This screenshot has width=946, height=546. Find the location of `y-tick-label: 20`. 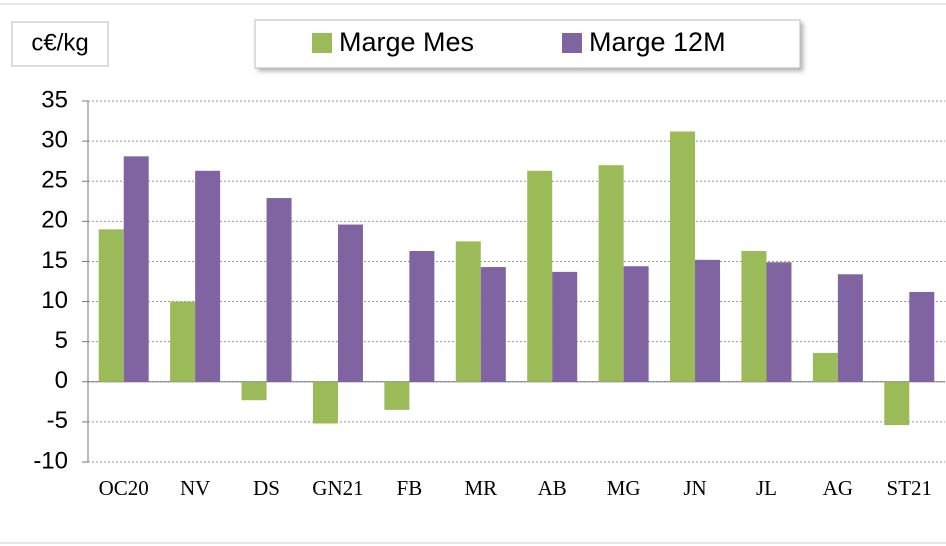

y-tick-label: 20 is located at coordinates (54, 220).